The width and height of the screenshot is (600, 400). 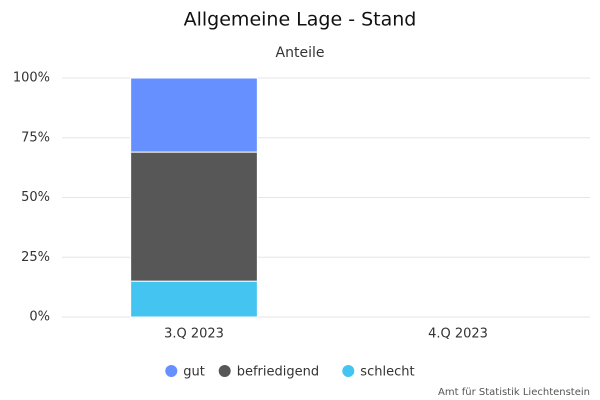 What do you see at coordinates (31, 78) in the screenshot?
I see `y-tick-label: 100%` at bounding box center [31, 78].